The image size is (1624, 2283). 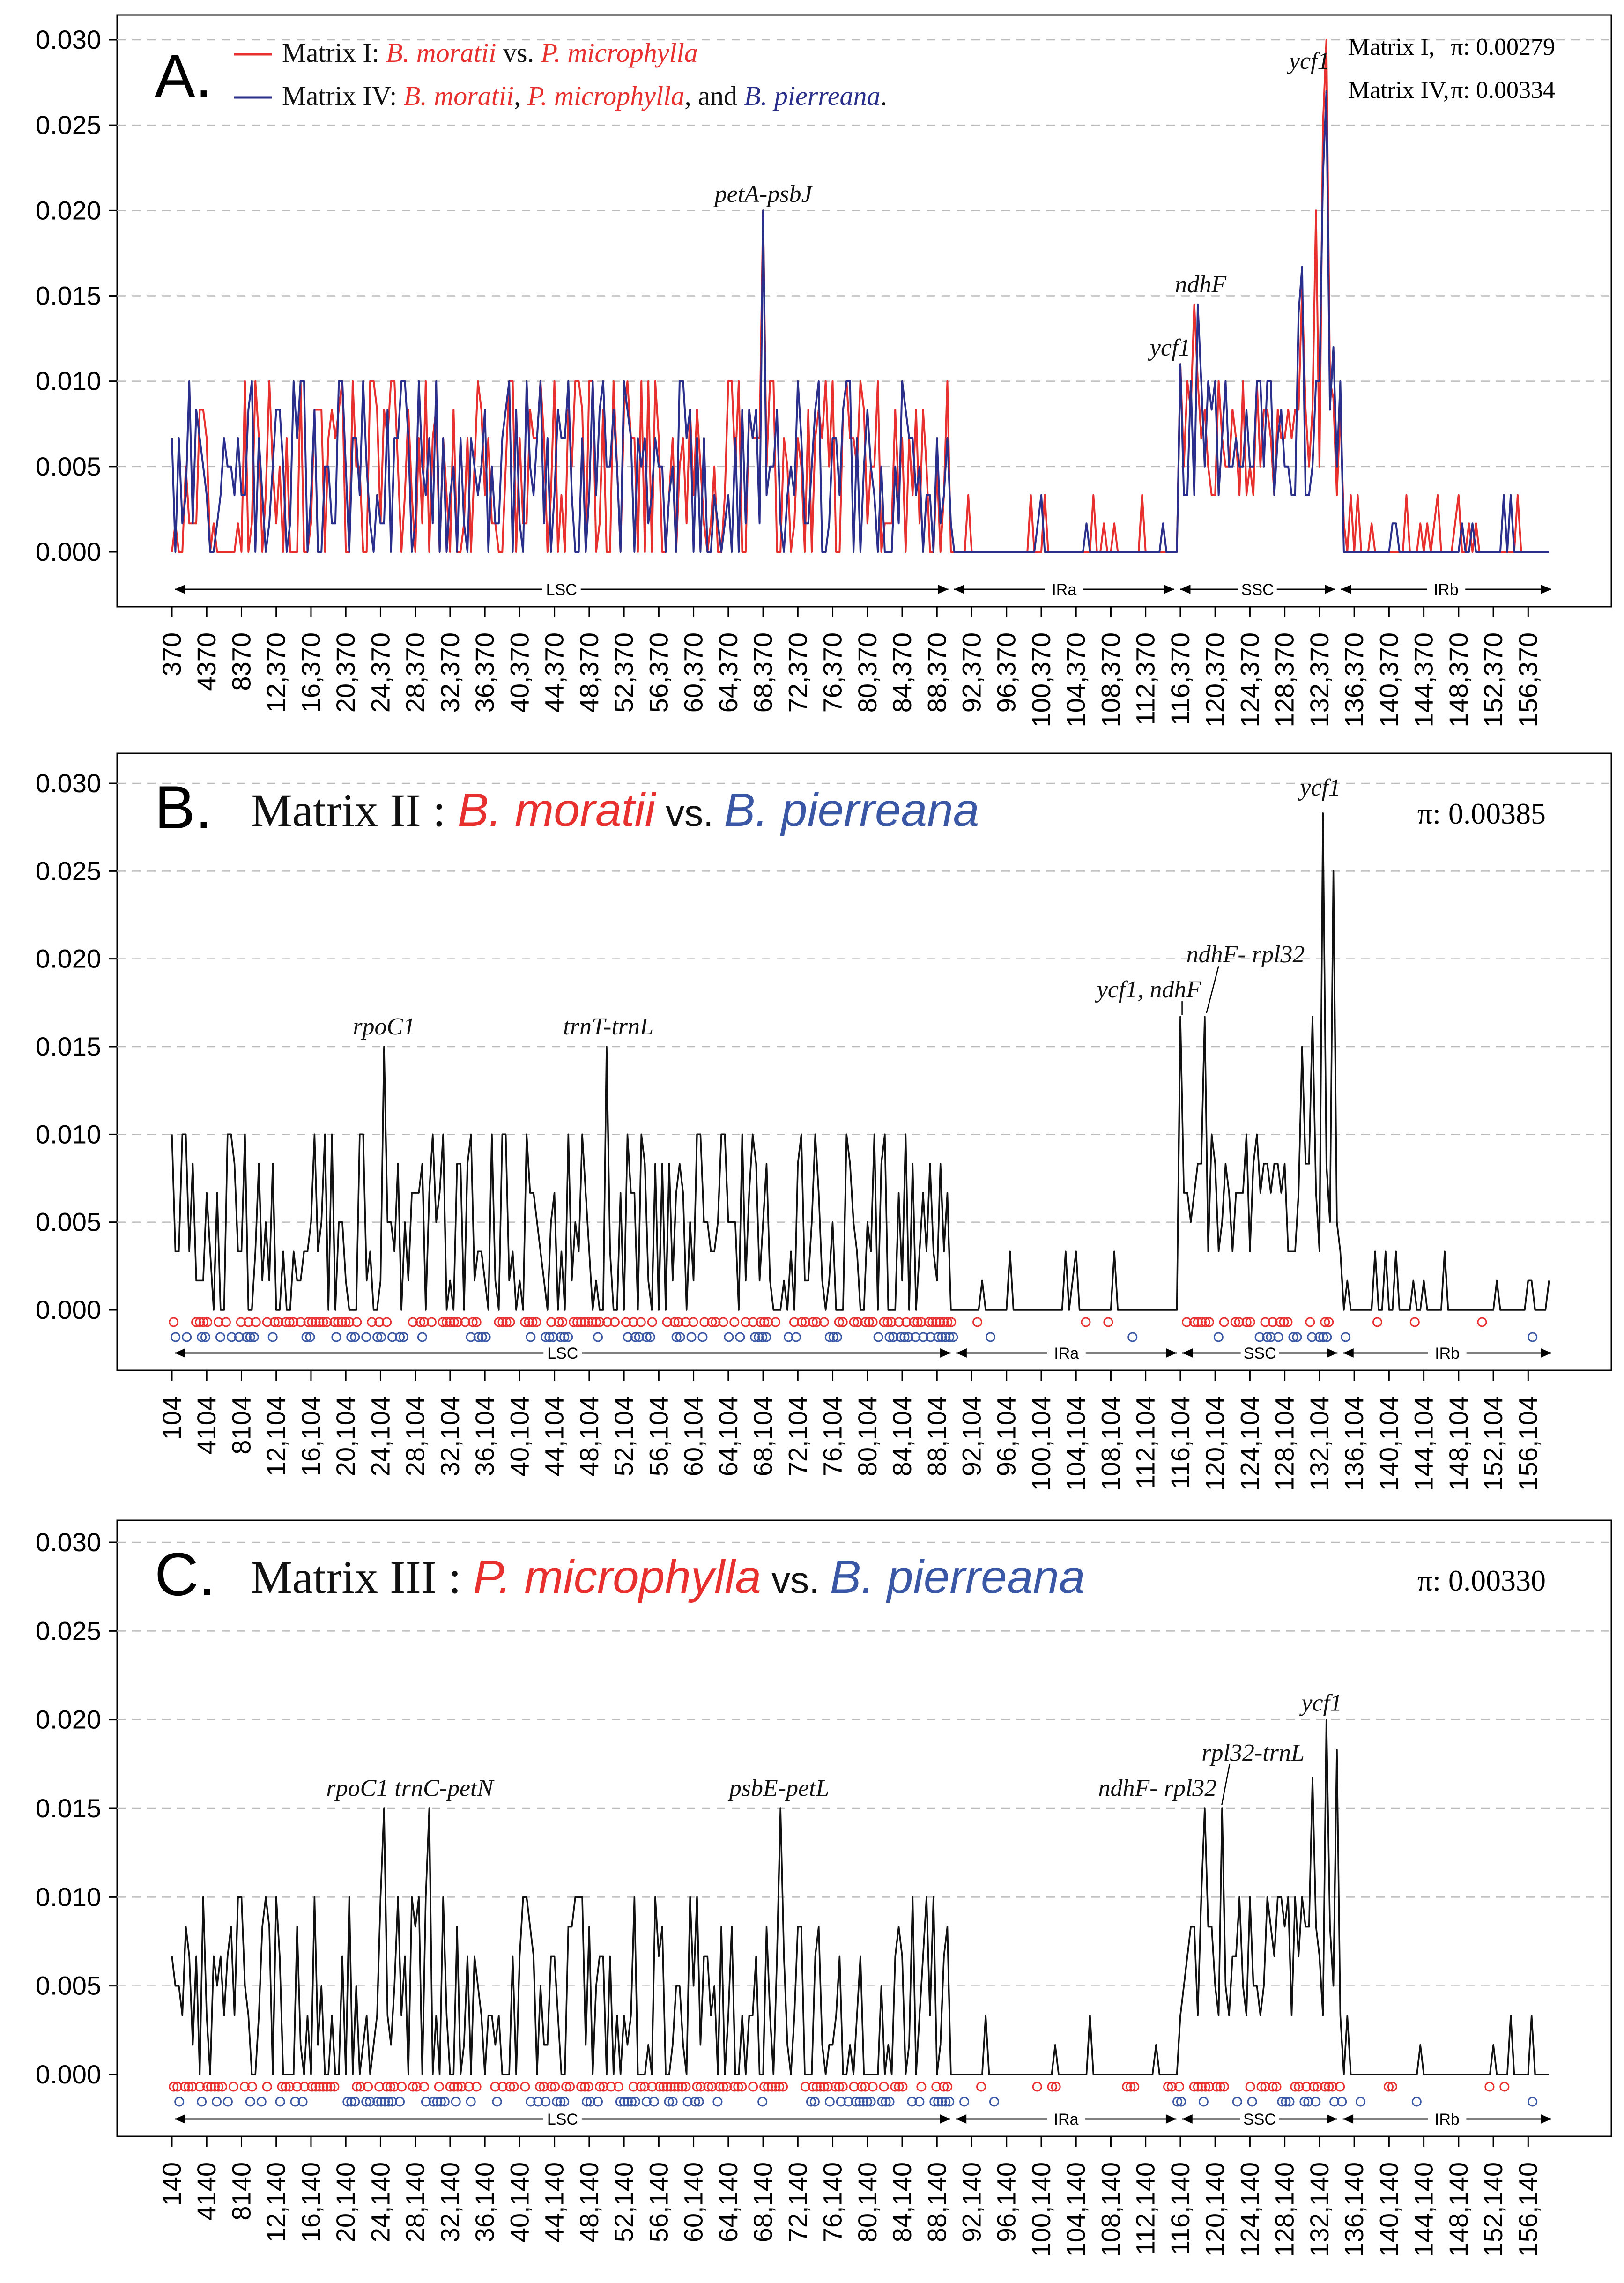 I want to click on x-tick-label: 52,140, so click(x=624, y=2202).